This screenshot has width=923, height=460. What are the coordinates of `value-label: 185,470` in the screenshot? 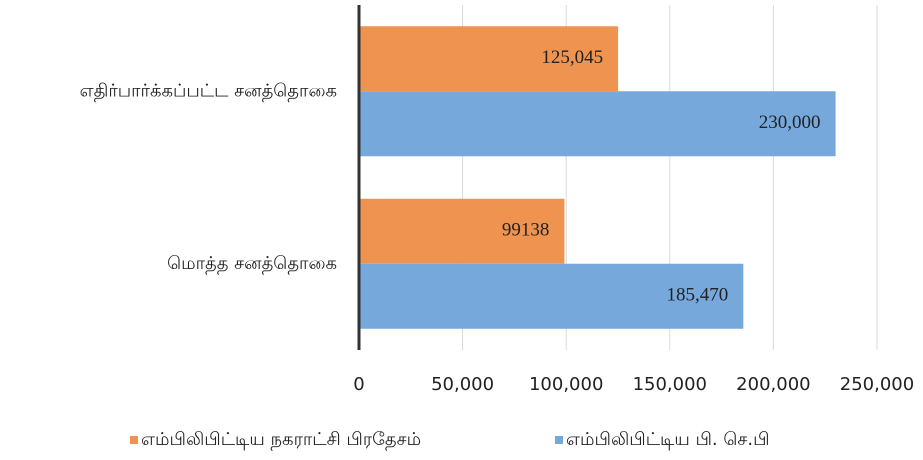 It's located at (698, 295).